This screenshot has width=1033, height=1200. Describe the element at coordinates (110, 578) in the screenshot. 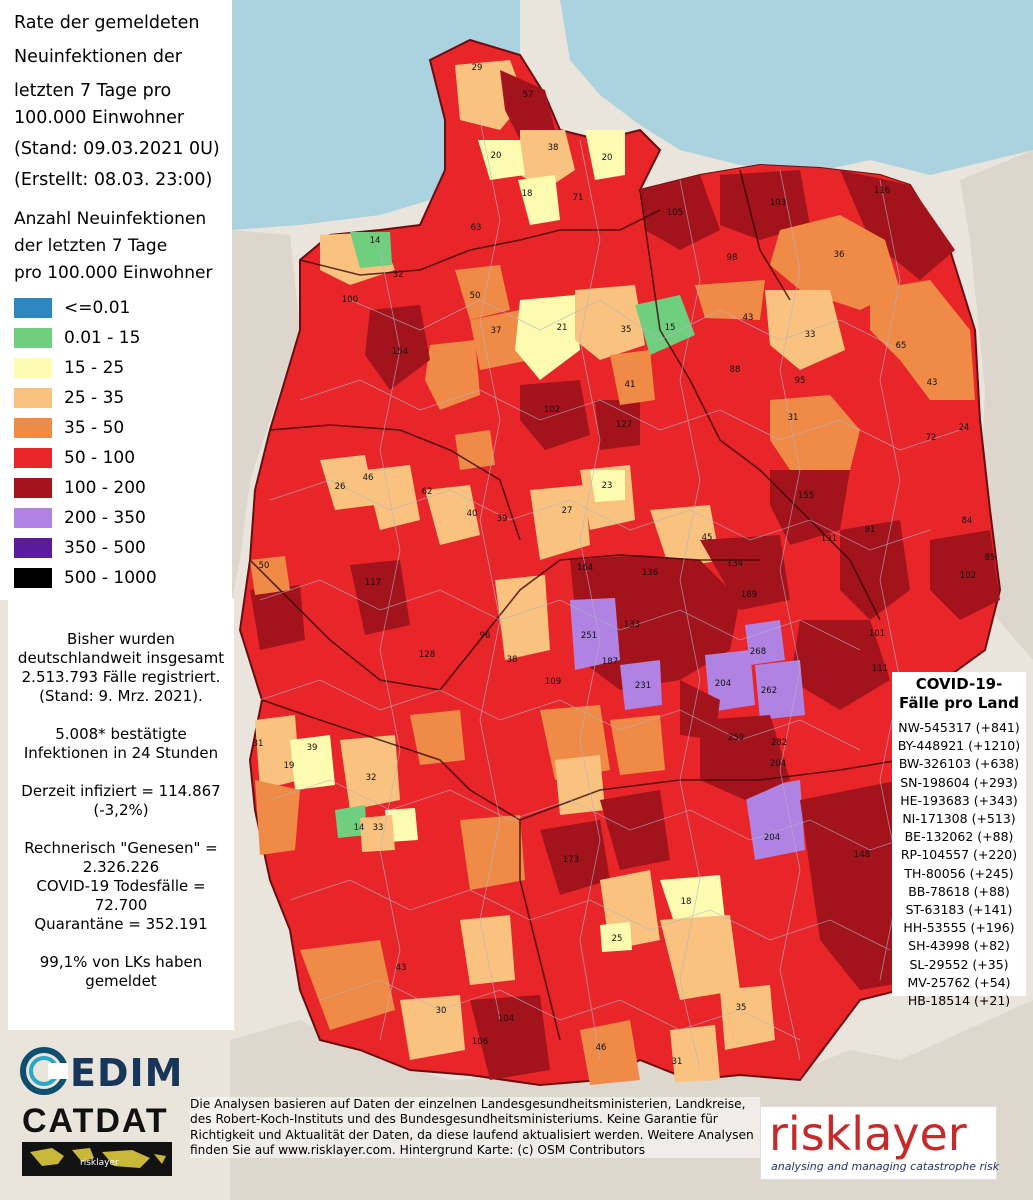

I see `legend-label: 500 - 1000` at that location.